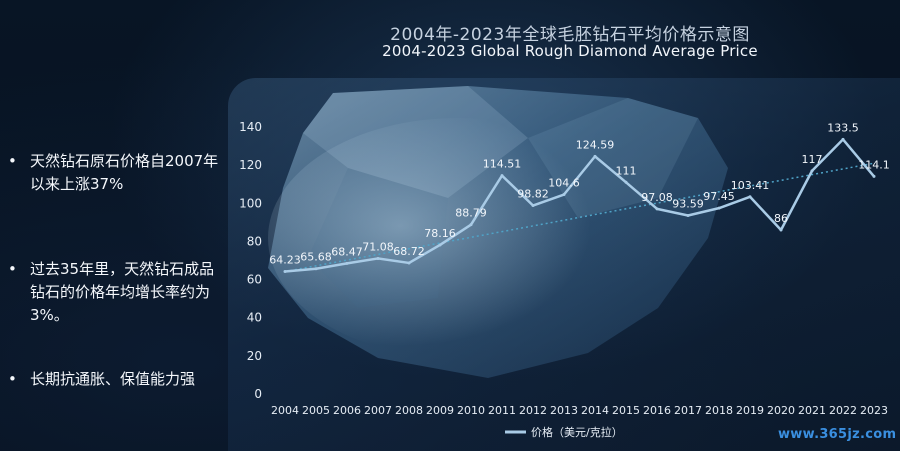 This screenshot has height=451, width=900. I want to click on data-label: 78.16, so click(440, 233).